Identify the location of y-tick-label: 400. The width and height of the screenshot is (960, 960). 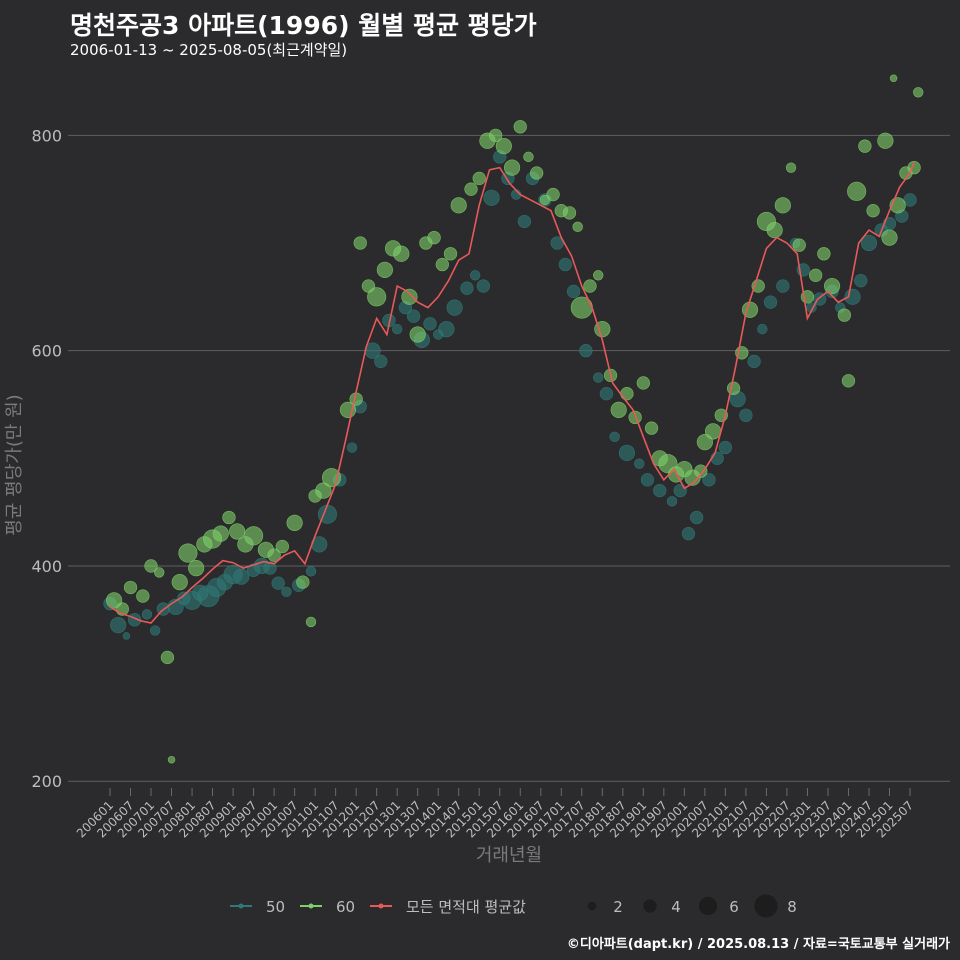
(46, 566).